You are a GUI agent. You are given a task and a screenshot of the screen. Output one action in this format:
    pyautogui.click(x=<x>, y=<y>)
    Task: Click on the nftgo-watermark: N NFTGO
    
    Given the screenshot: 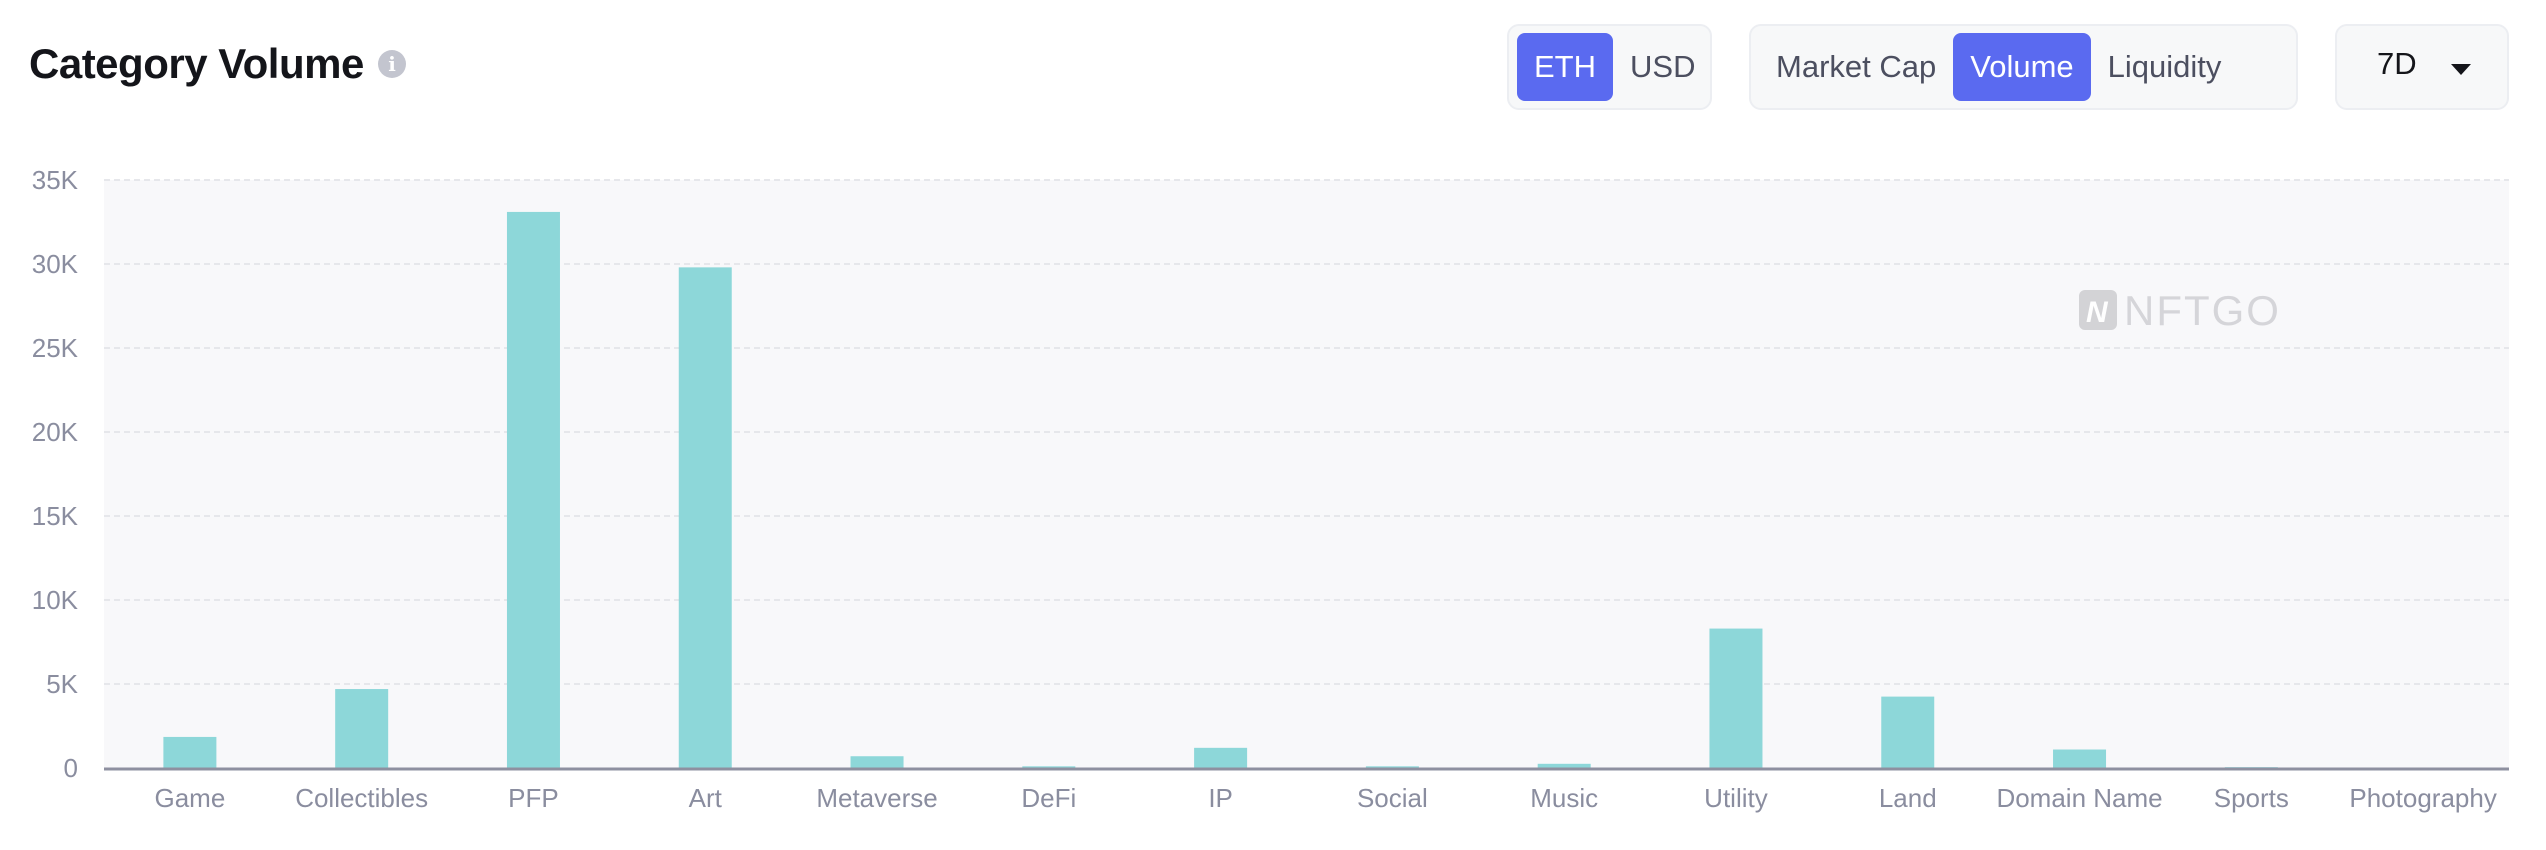 What is the action you would take?
    pyautogui.click(x=2180, y=310)
    